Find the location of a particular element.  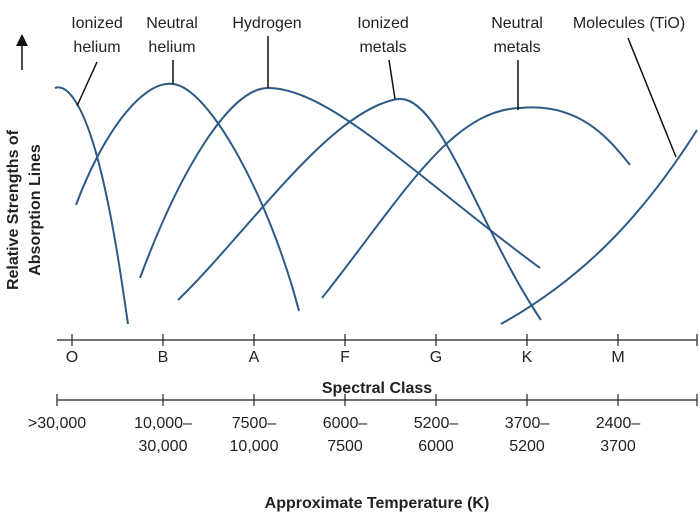

temperature-label: 10,000 is located at coordinates (254, 446).